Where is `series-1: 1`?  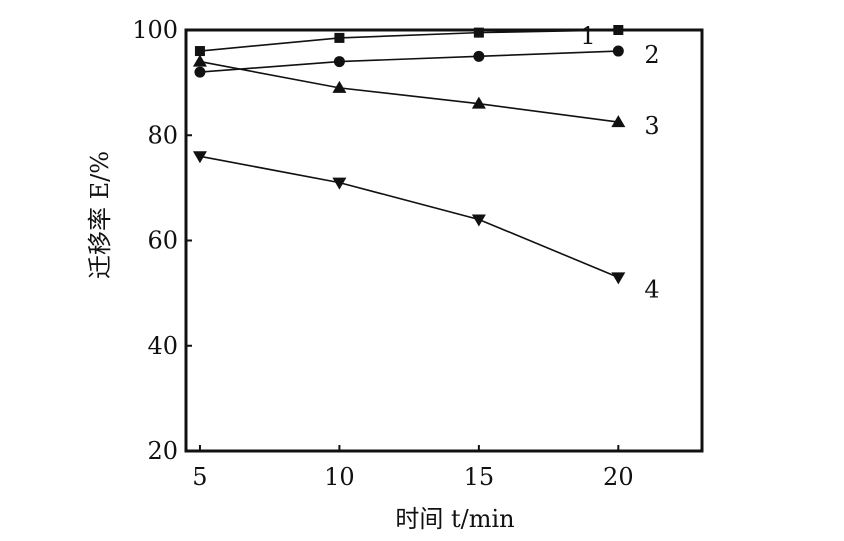
series-1: 1 is located at coordinates (409, 39).